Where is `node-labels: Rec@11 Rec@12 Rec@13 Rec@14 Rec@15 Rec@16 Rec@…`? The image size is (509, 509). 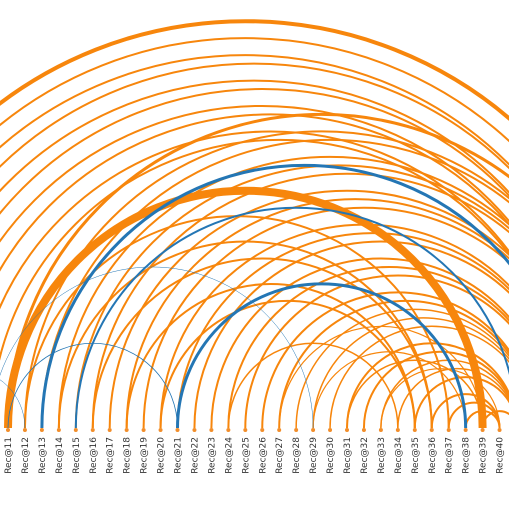 node-labels: Rec@11 Rec@12 Rec@13 Rec@14 Rec@15 Rec@16 Rec@… is located at coordinates (255, 455).